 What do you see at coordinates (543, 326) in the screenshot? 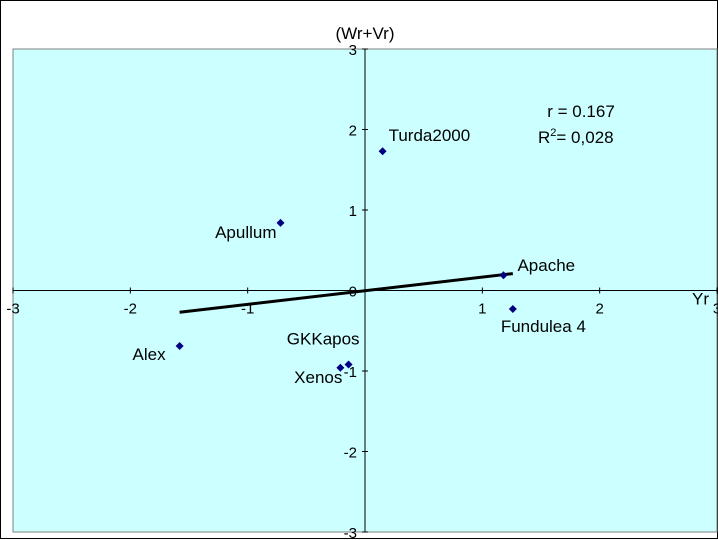
I see `point-label: Fundulea 4` at bounding box center [543, 326].